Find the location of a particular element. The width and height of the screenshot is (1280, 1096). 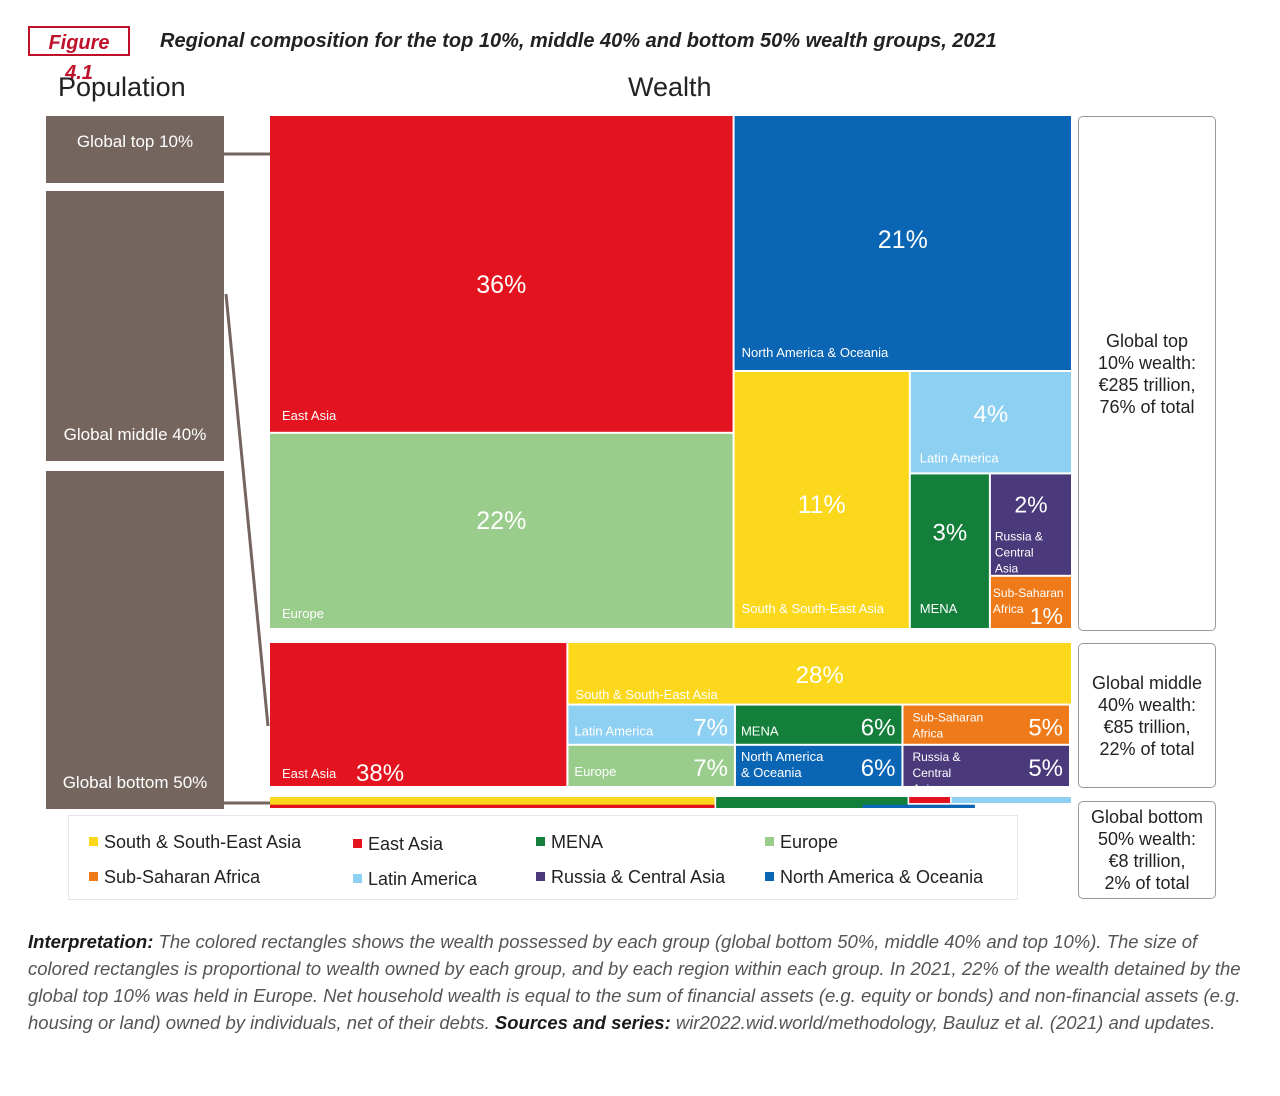

legend-item-south-se-asia: South & South-East Asia is located at coordinates (195, 842).